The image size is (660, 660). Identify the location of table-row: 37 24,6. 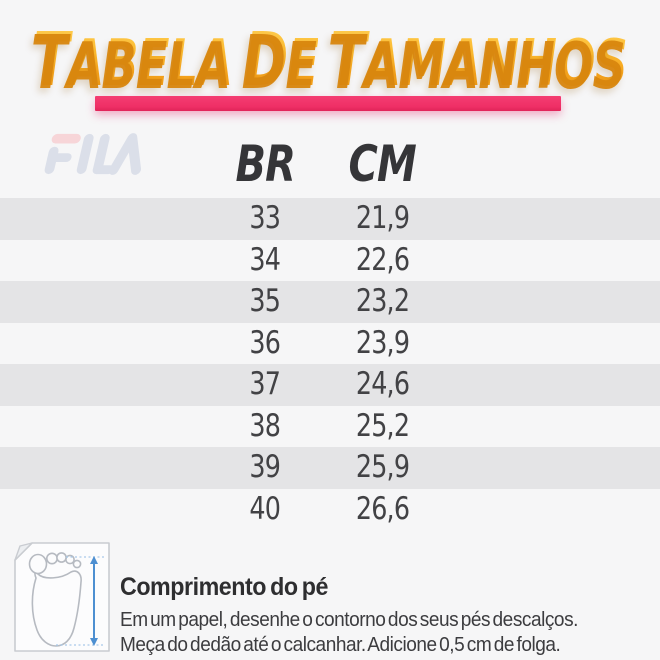
(330, 385).